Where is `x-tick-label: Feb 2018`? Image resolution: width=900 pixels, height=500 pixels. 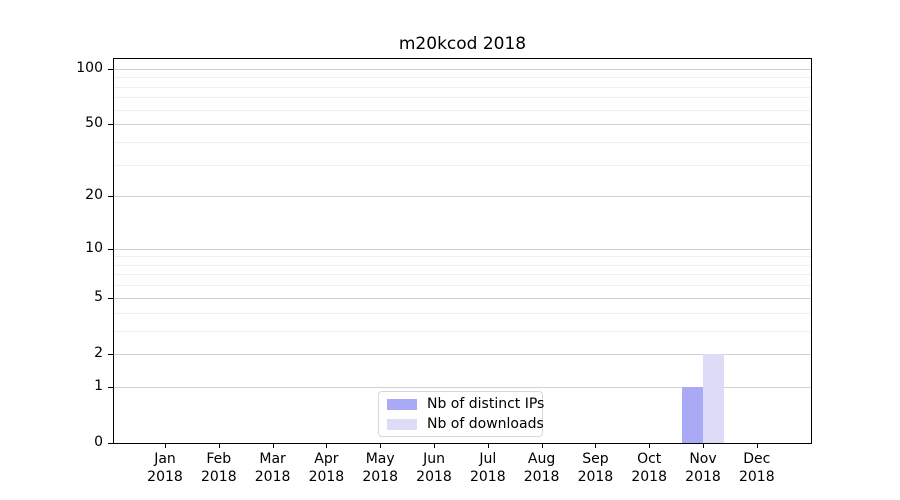
x-tick-label: Feb 2018 is located at coordinates (219, 468).